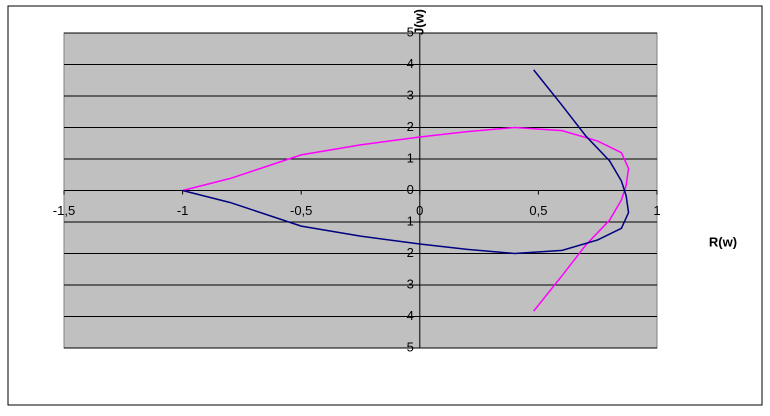  What do you see at coordinates (301, 210) in the screenshot?
I see `x-tick-label: -0,5` at bounding box center [301, 210].